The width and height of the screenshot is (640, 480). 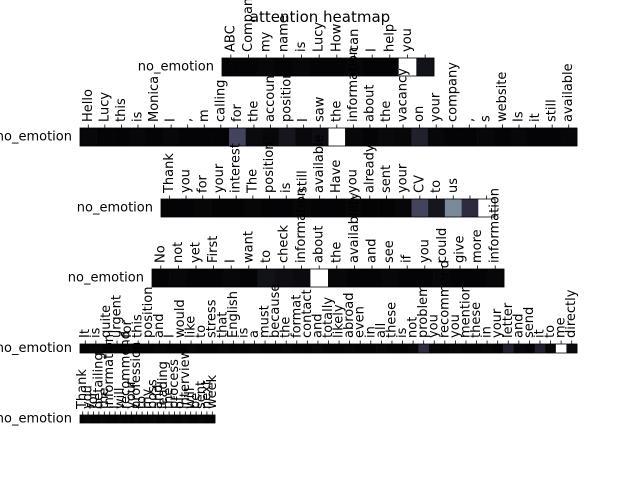 What do you see at coordinates (180, 318) in the screenshot?
I see `token-label: would` at bounding box center [180, 318].